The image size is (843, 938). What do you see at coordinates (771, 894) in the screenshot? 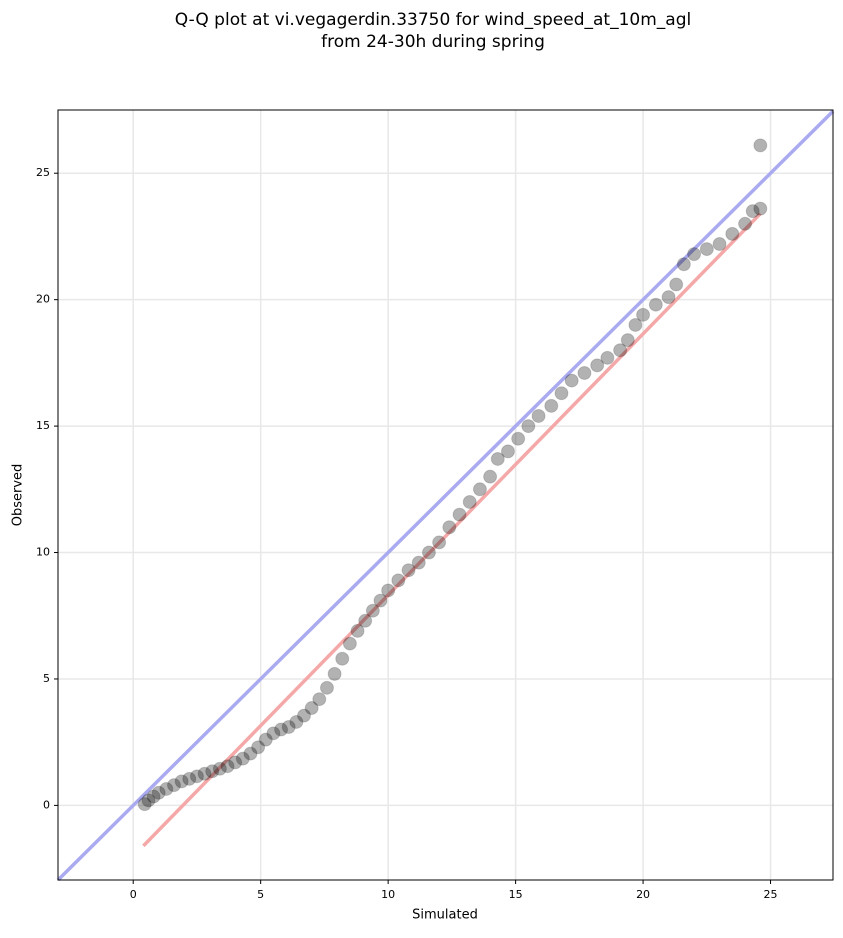
I see `x-tick-label: 25` at bounding box center [771, 894].